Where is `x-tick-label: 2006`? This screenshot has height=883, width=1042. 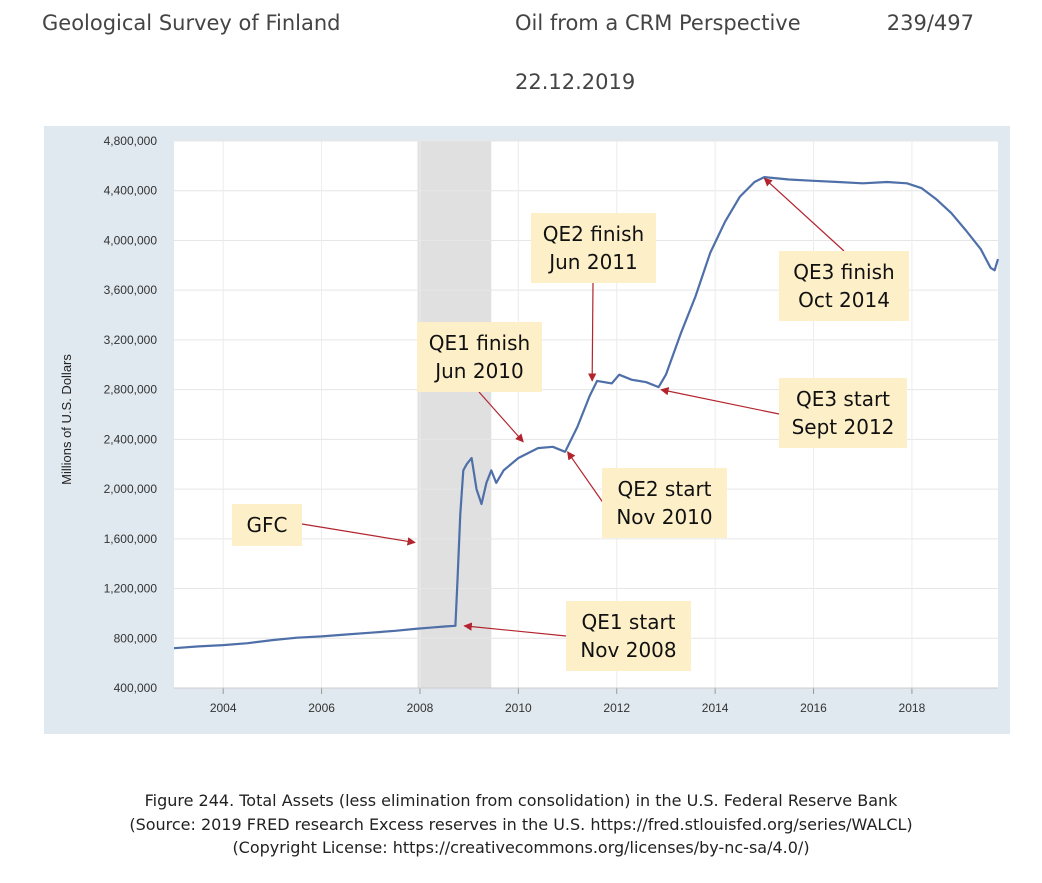
x-tick-label: 2006 is located at coordinates (321, 708).